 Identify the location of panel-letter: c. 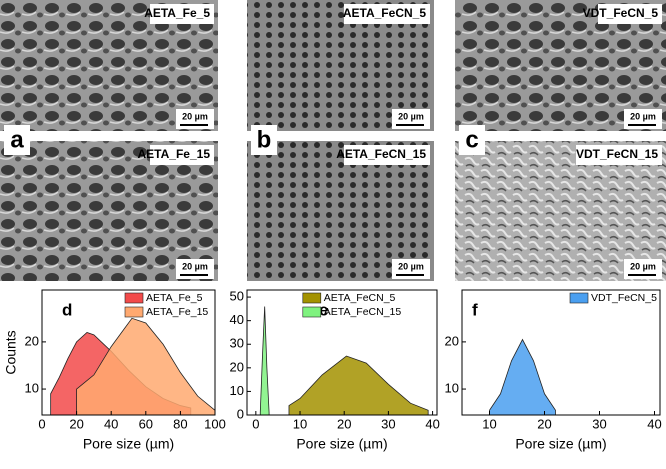
(471, 139).